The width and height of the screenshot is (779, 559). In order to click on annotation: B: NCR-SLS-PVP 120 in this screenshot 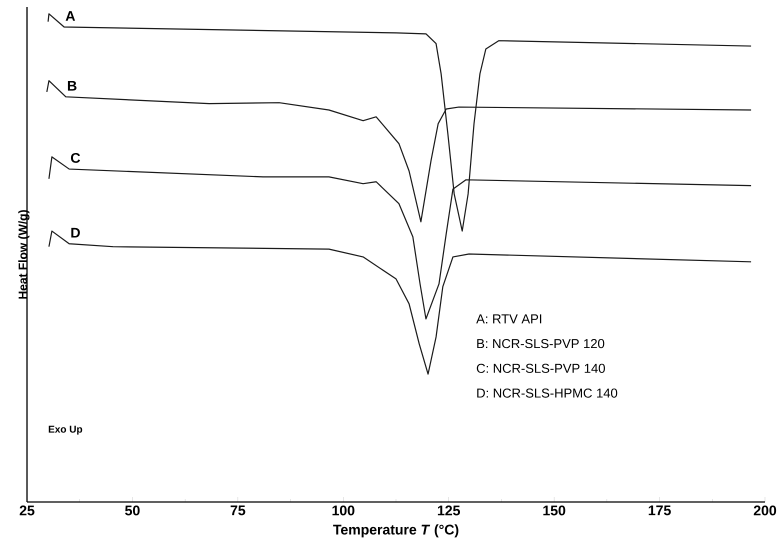, I will do `click(540, 343)`.